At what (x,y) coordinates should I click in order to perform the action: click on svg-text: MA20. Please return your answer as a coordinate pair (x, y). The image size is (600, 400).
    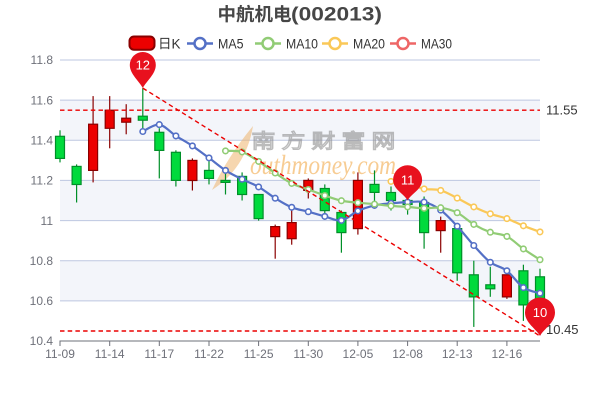
    Looking at the image, I should click on (369, 43).